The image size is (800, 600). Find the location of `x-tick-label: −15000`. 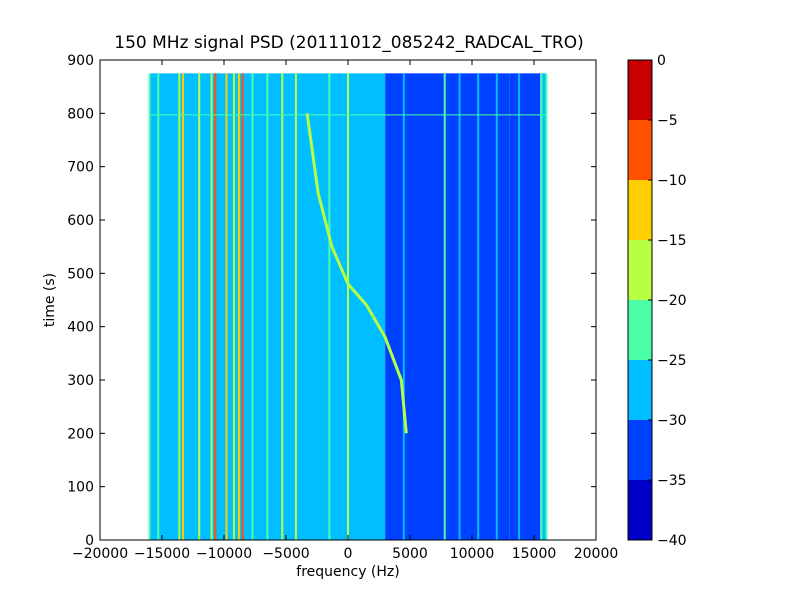

x-tick-label: −15000 is located at coordinates (162, 554).